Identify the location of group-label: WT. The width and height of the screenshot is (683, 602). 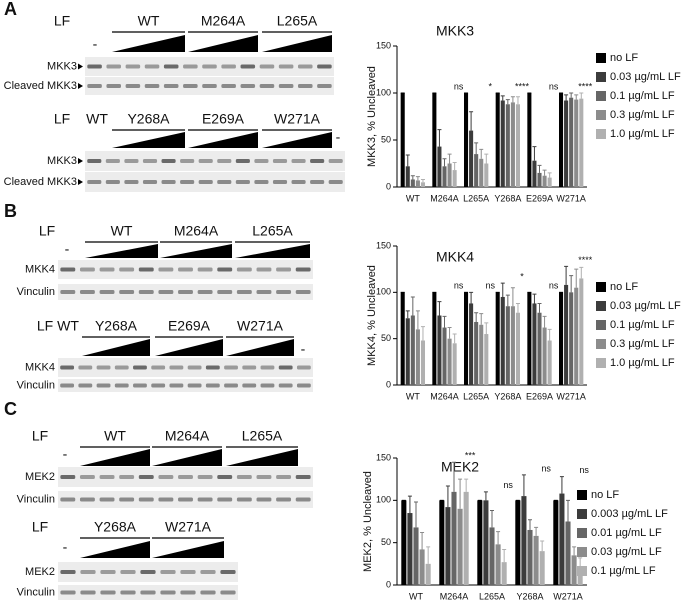
(115, 436).